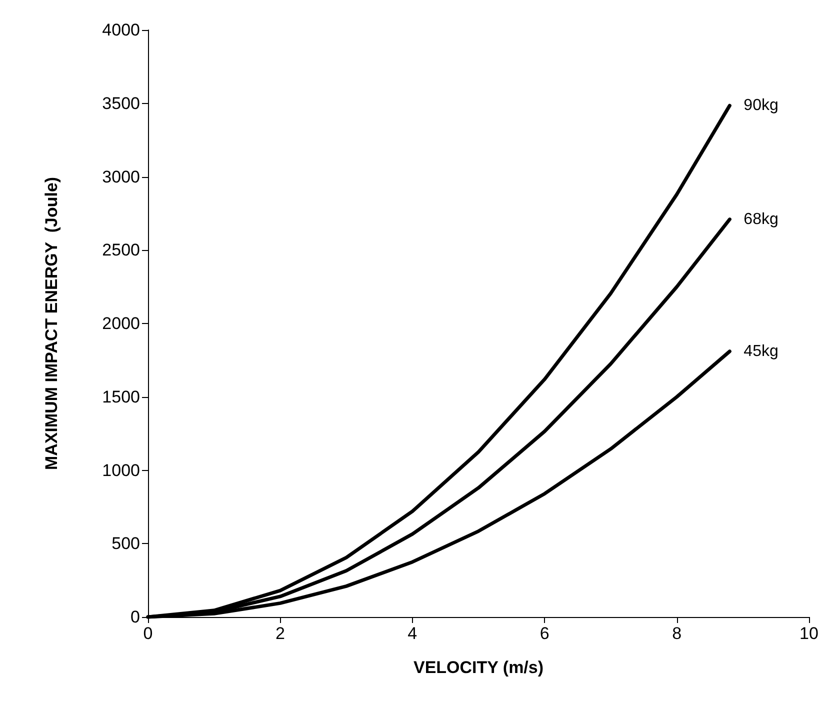 The height and width of the screenshot is (722, 832). Describe the element at coordinates (135, 617) in the screenshot. I see `y-tick-label: 0` at that location.